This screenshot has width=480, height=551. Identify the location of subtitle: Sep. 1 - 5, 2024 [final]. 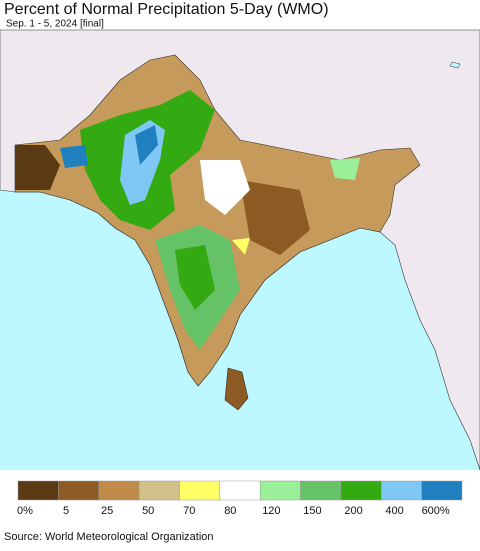
(55, 24).